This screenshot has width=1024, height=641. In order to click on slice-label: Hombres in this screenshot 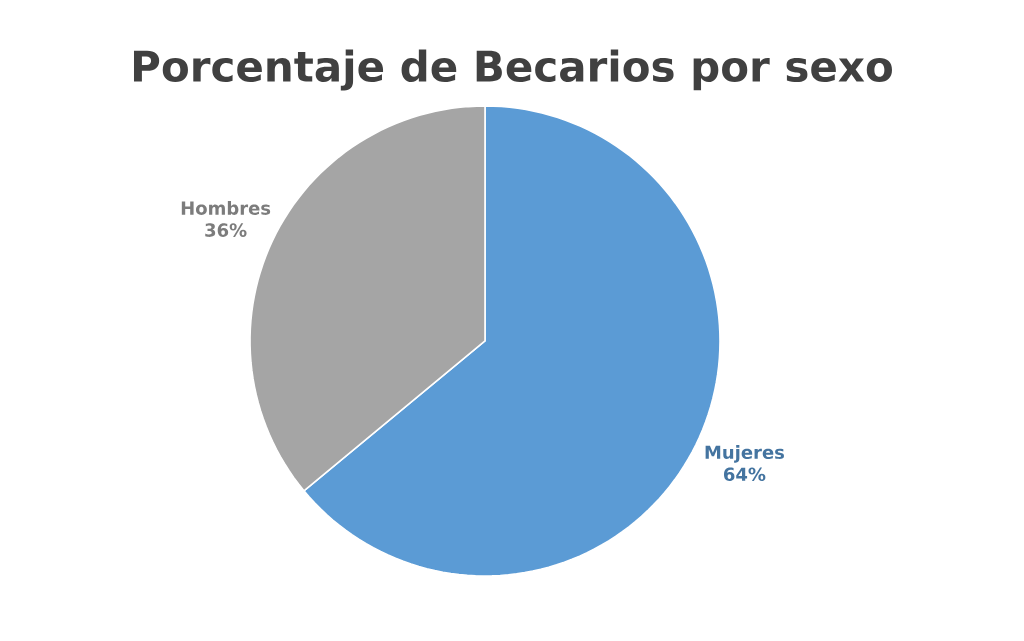, I will do `click(226, 207)`.